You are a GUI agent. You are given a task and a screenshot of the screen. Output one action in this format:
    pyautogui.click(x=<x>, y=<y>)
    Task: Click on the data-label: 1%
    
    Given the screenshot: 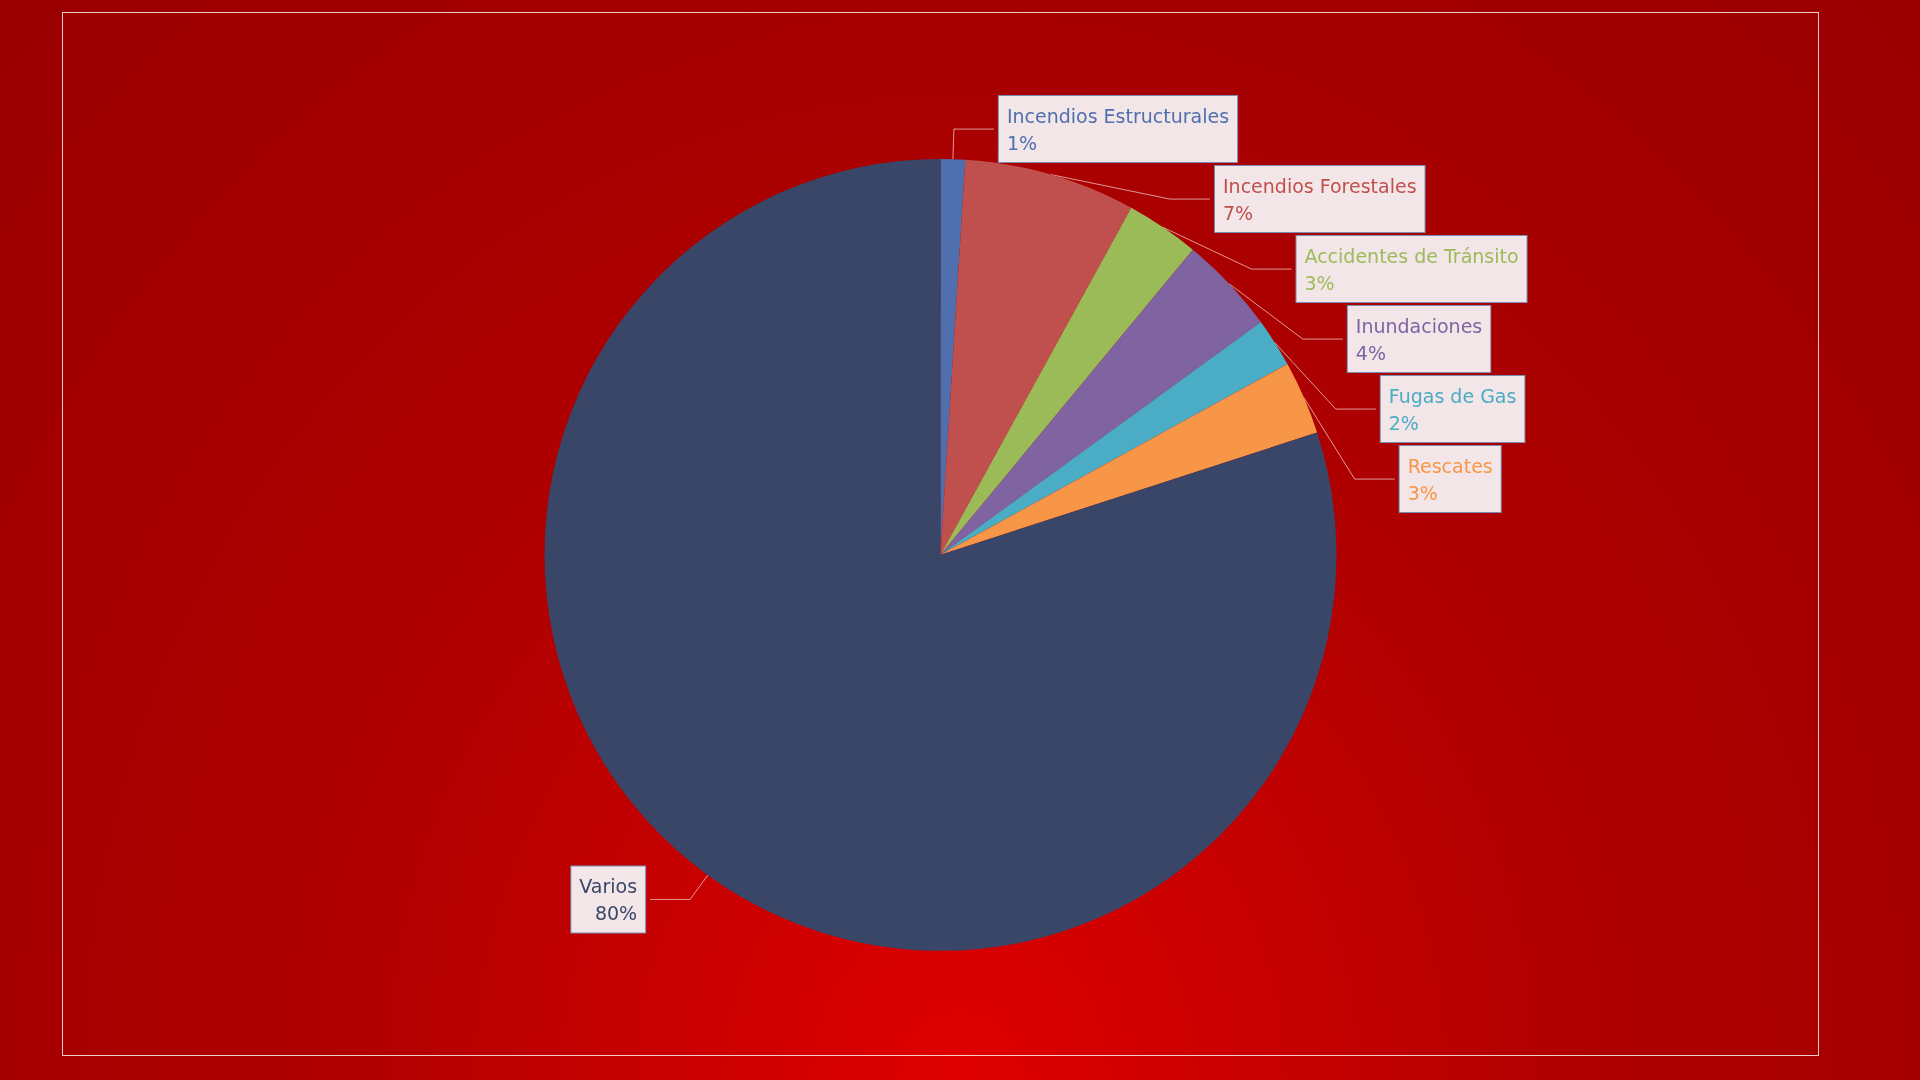 What is the action you would take?
    pyautogui.click(x=1022, y=142)
    